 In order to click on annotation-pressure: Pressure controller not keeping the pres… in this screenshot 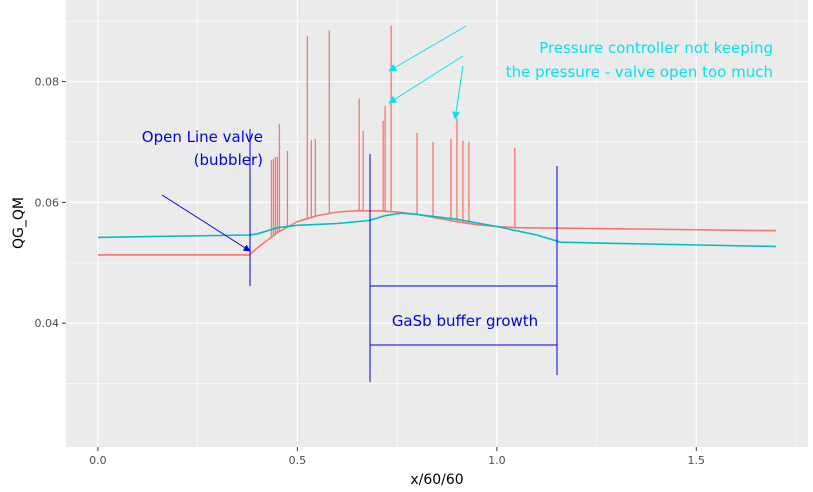, I will do `click(580, 72)`.